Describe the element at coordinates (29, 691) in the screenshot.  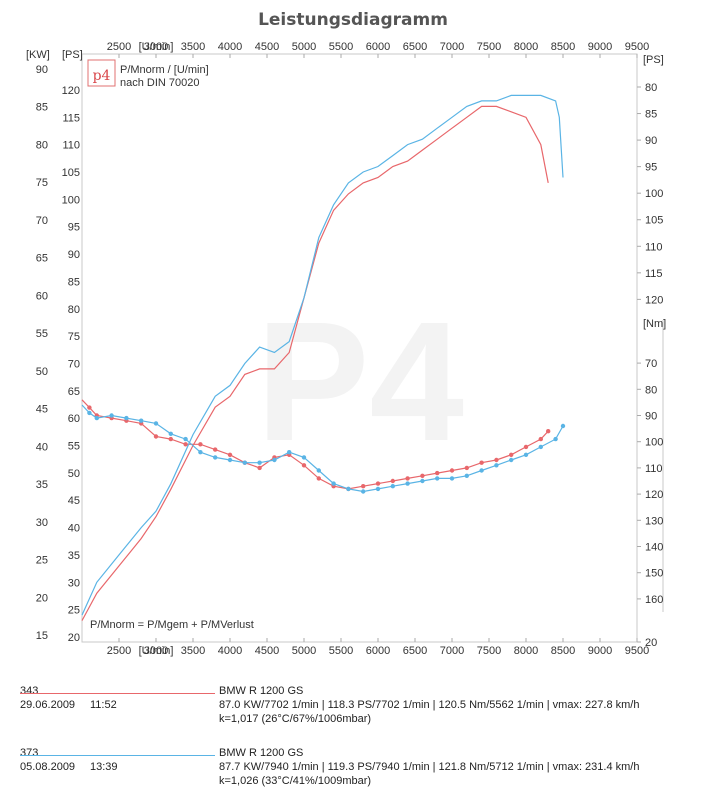
I see `run-id: 343` at that location.